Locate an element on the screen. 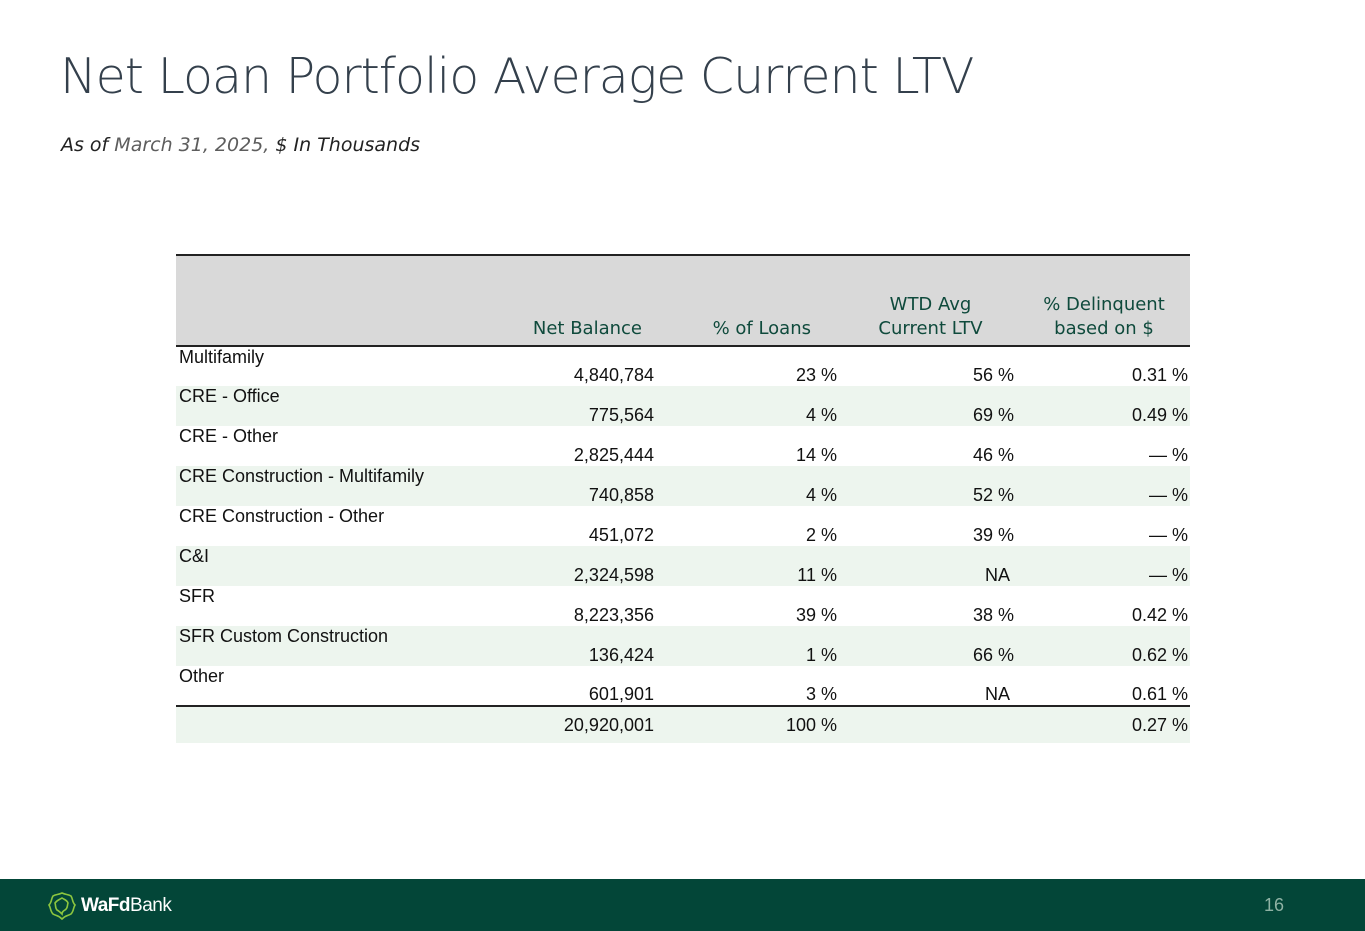  cell-ltv: 66 % is located at coordinates (993, 655).